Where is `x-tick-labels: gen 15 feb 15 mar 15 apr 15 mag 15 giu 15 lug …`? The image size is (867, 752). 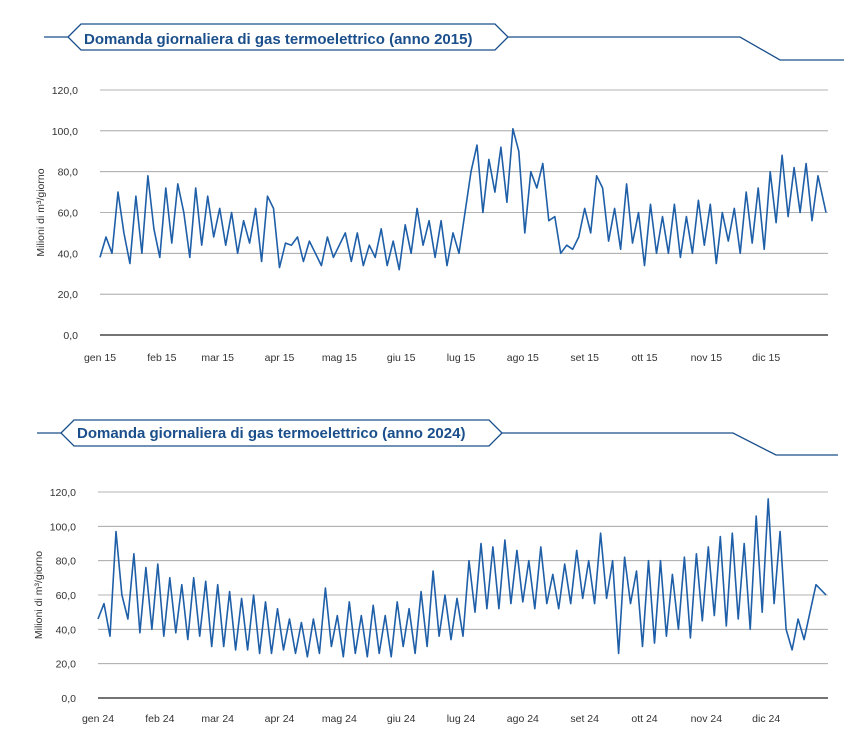
x-tick-labels: gen 15 feb 15 mar 15 apr 15 mag 15 giu 15 lug … is located at coordinates (432, 358).